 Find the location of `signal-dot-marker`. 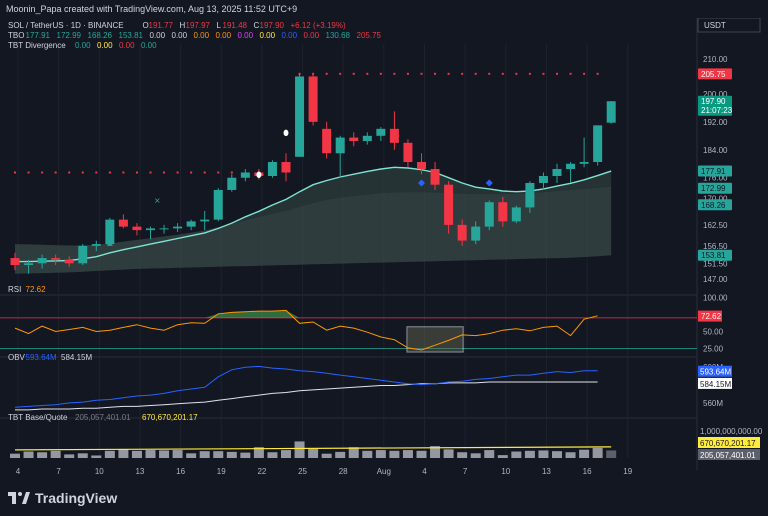

signal-dot-marker is located at coordinates (286, 133).